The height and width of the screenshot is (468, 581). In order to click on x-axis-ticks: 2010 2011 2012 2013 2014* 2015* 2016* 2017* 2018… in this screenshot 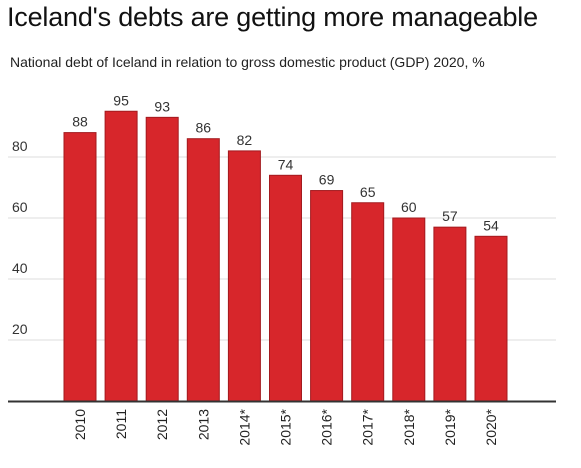, I will do `click(285, 426)`.